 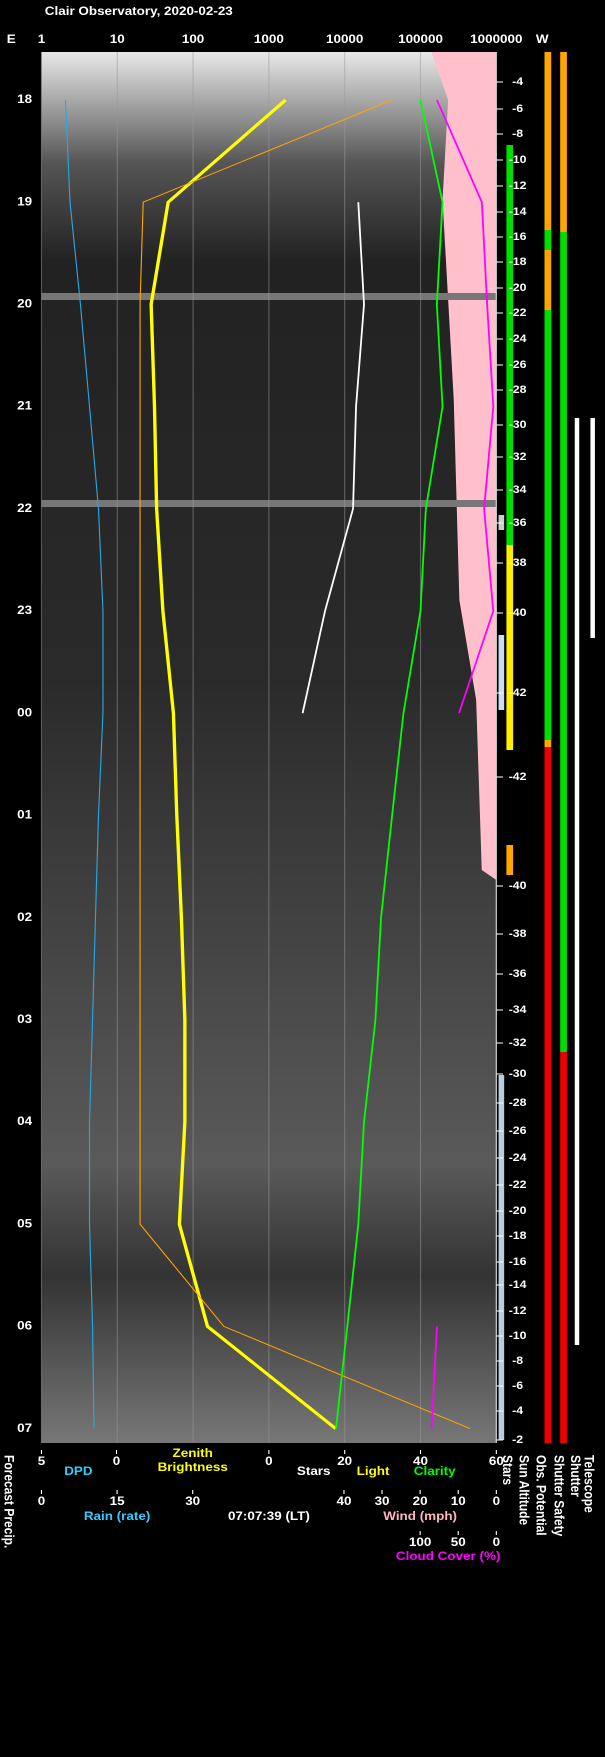 What do you see at coordinates (24, 1019) in the screenshot?
I see `y-tick-label: 03` at bounding box center [24, 1019].